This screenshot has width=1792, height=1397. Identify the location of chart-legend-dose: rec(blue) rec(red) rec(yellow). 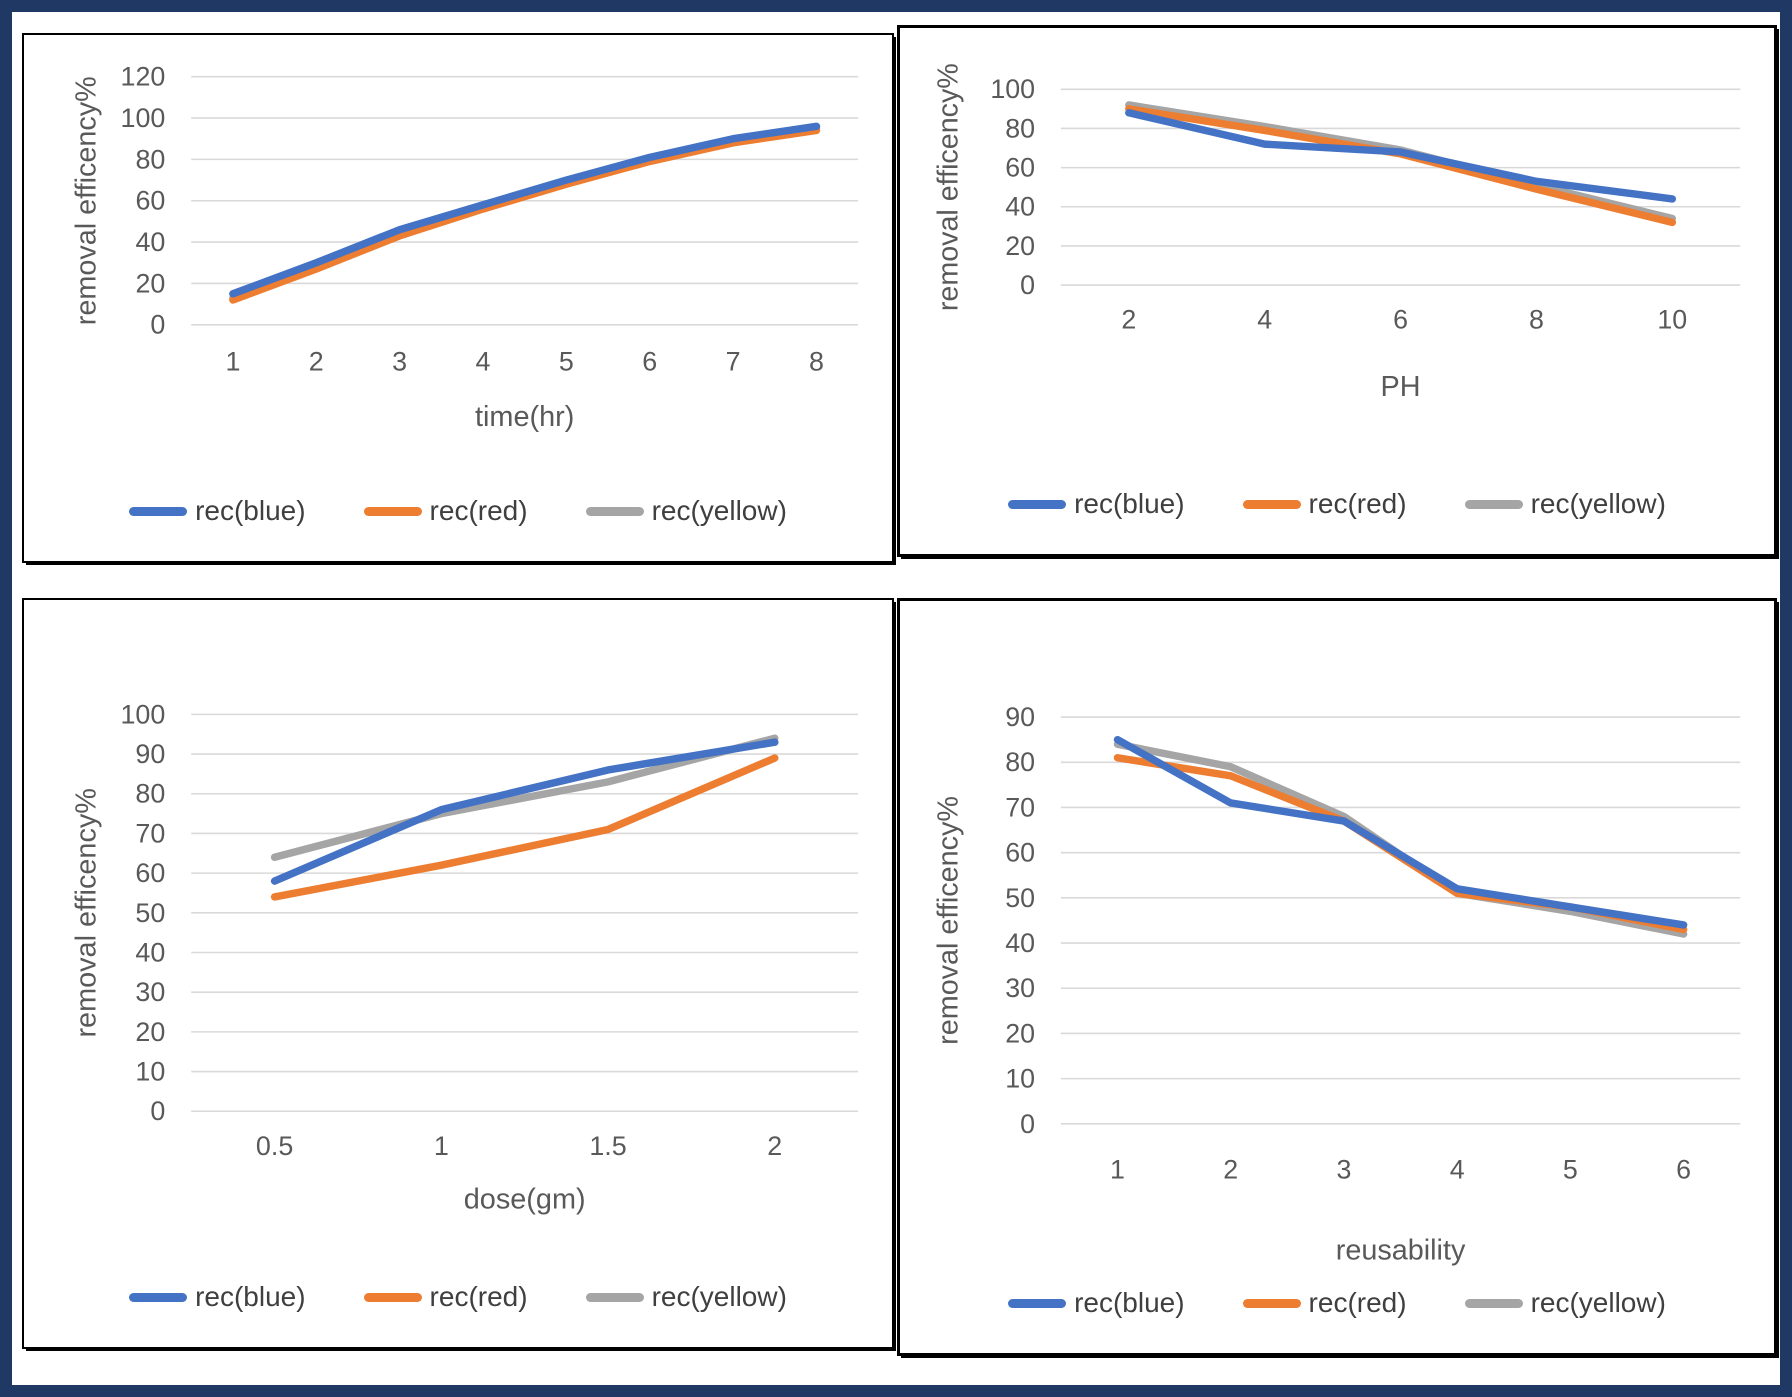
(458, 1297).